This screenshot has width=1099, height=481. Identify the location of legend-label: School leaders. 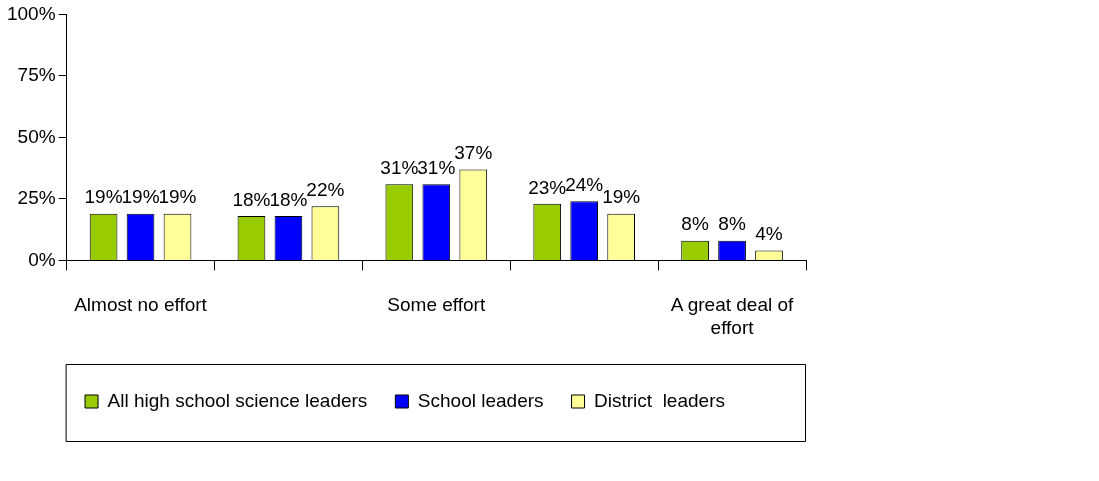
(480, 400).